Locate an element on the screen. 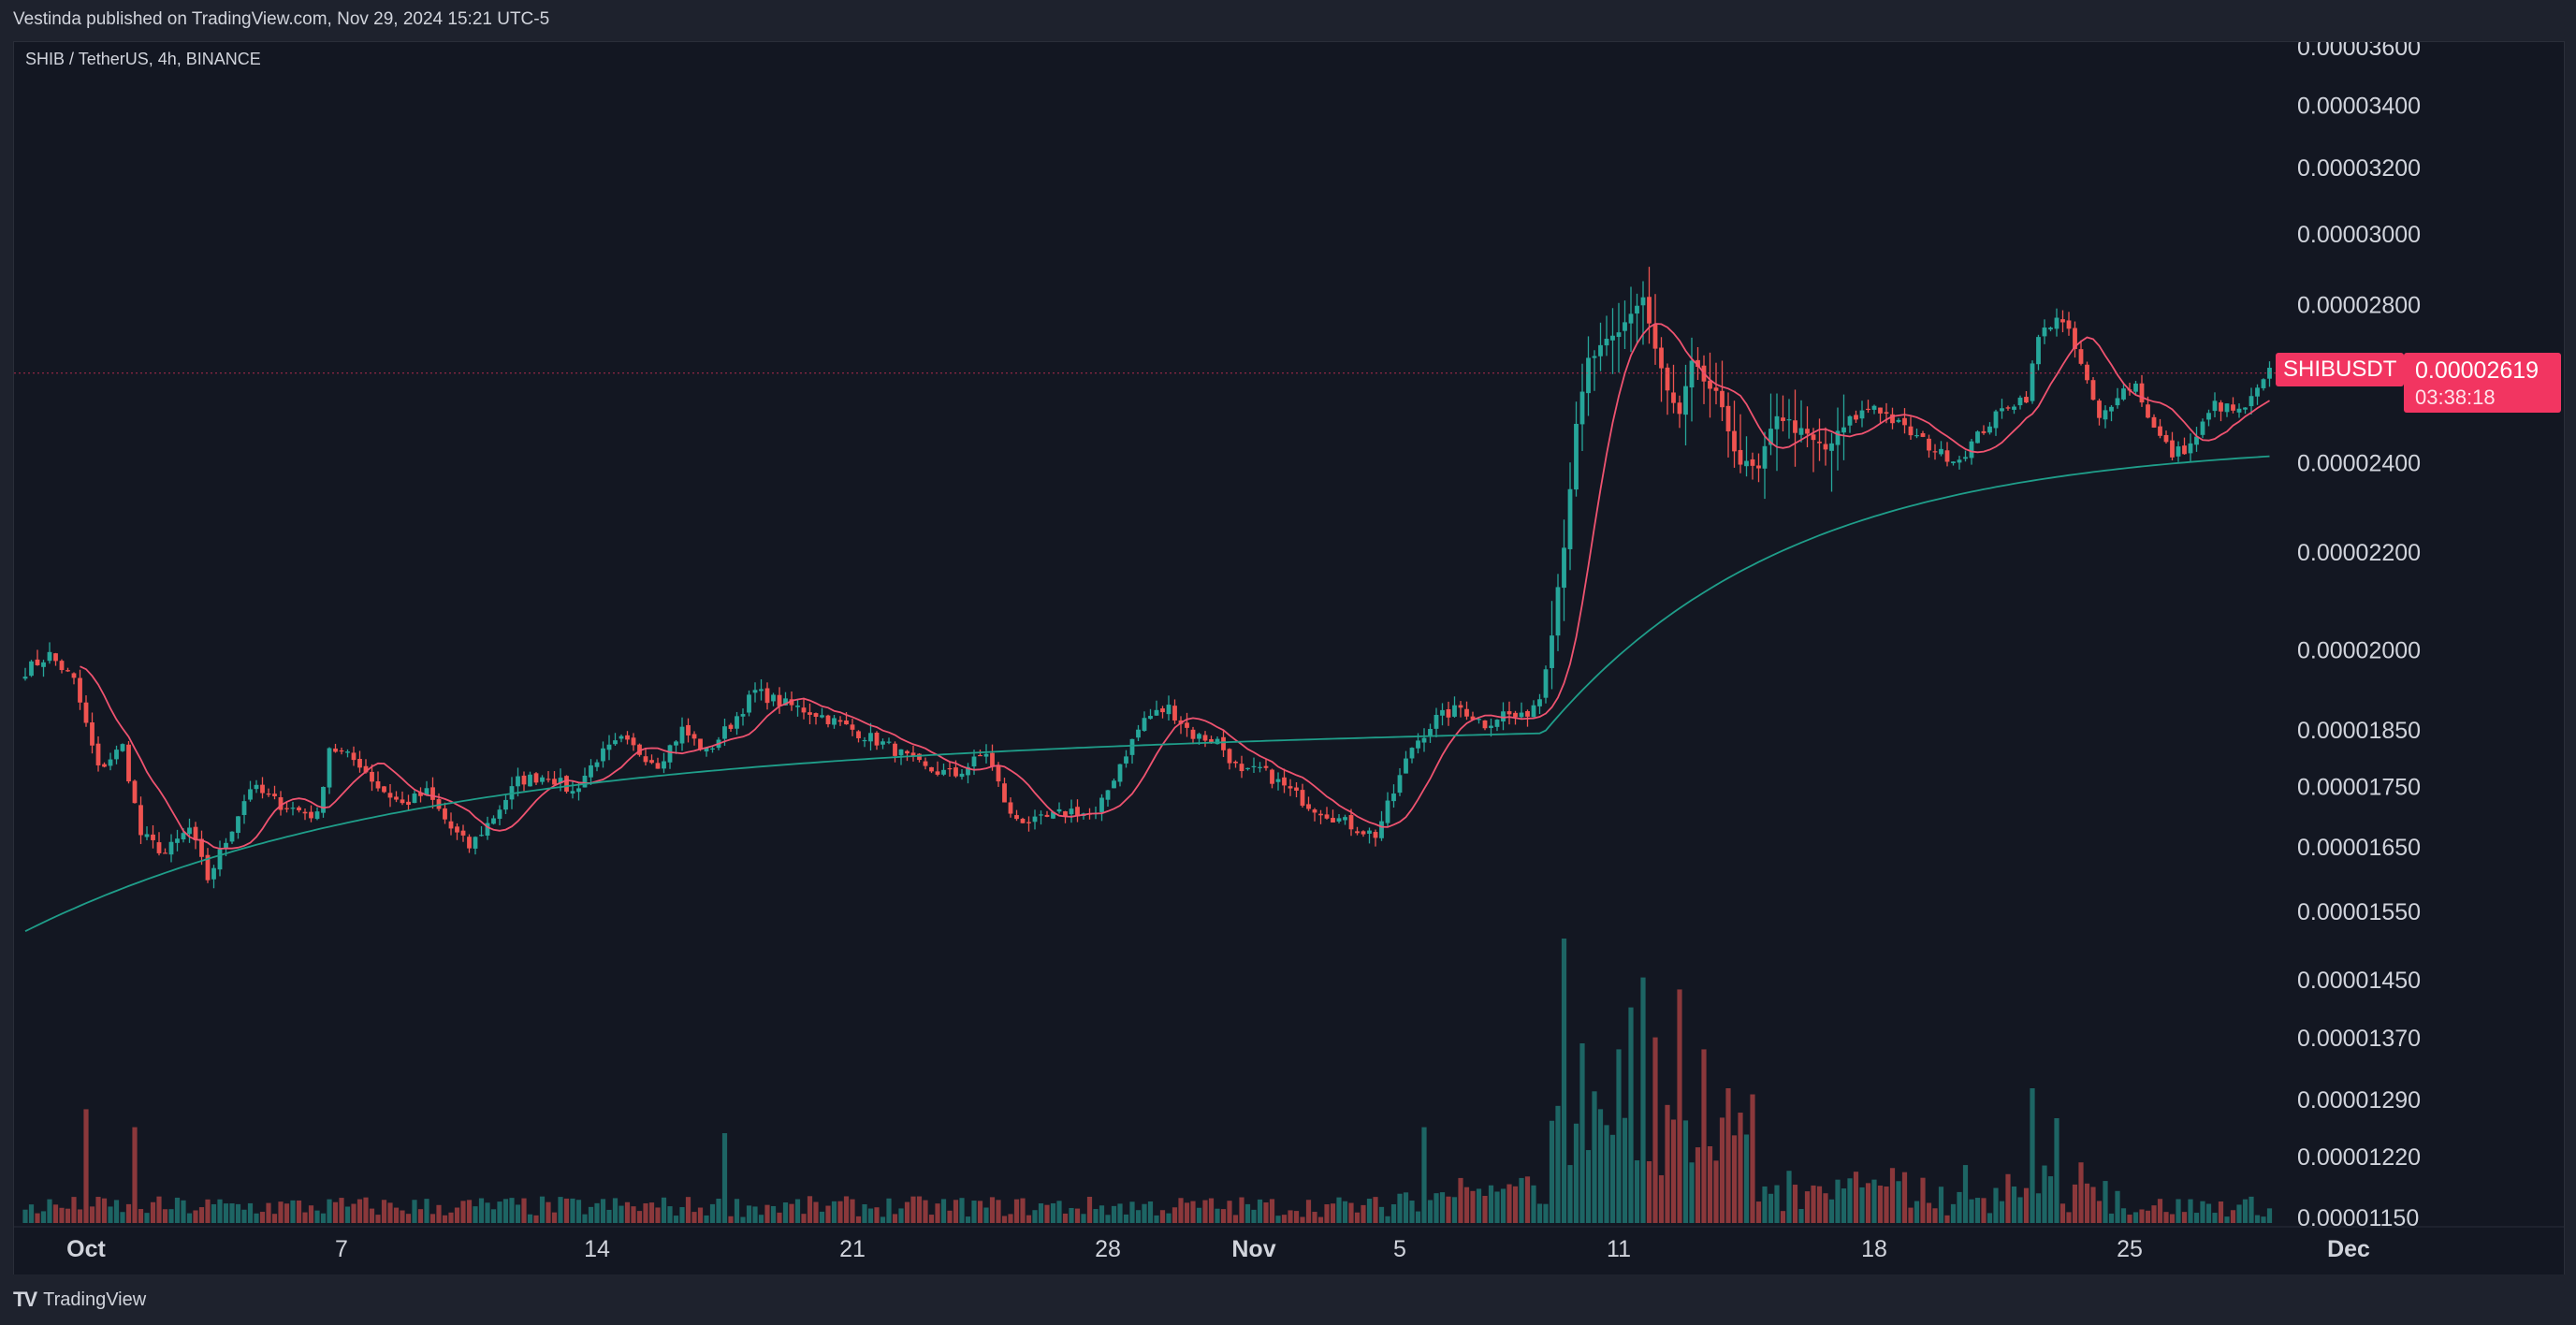 Image resolution: width=2576 pixels, height=1325 pixels. y-tick-label: 0.00001650 is located at coordinates (2359, 848).